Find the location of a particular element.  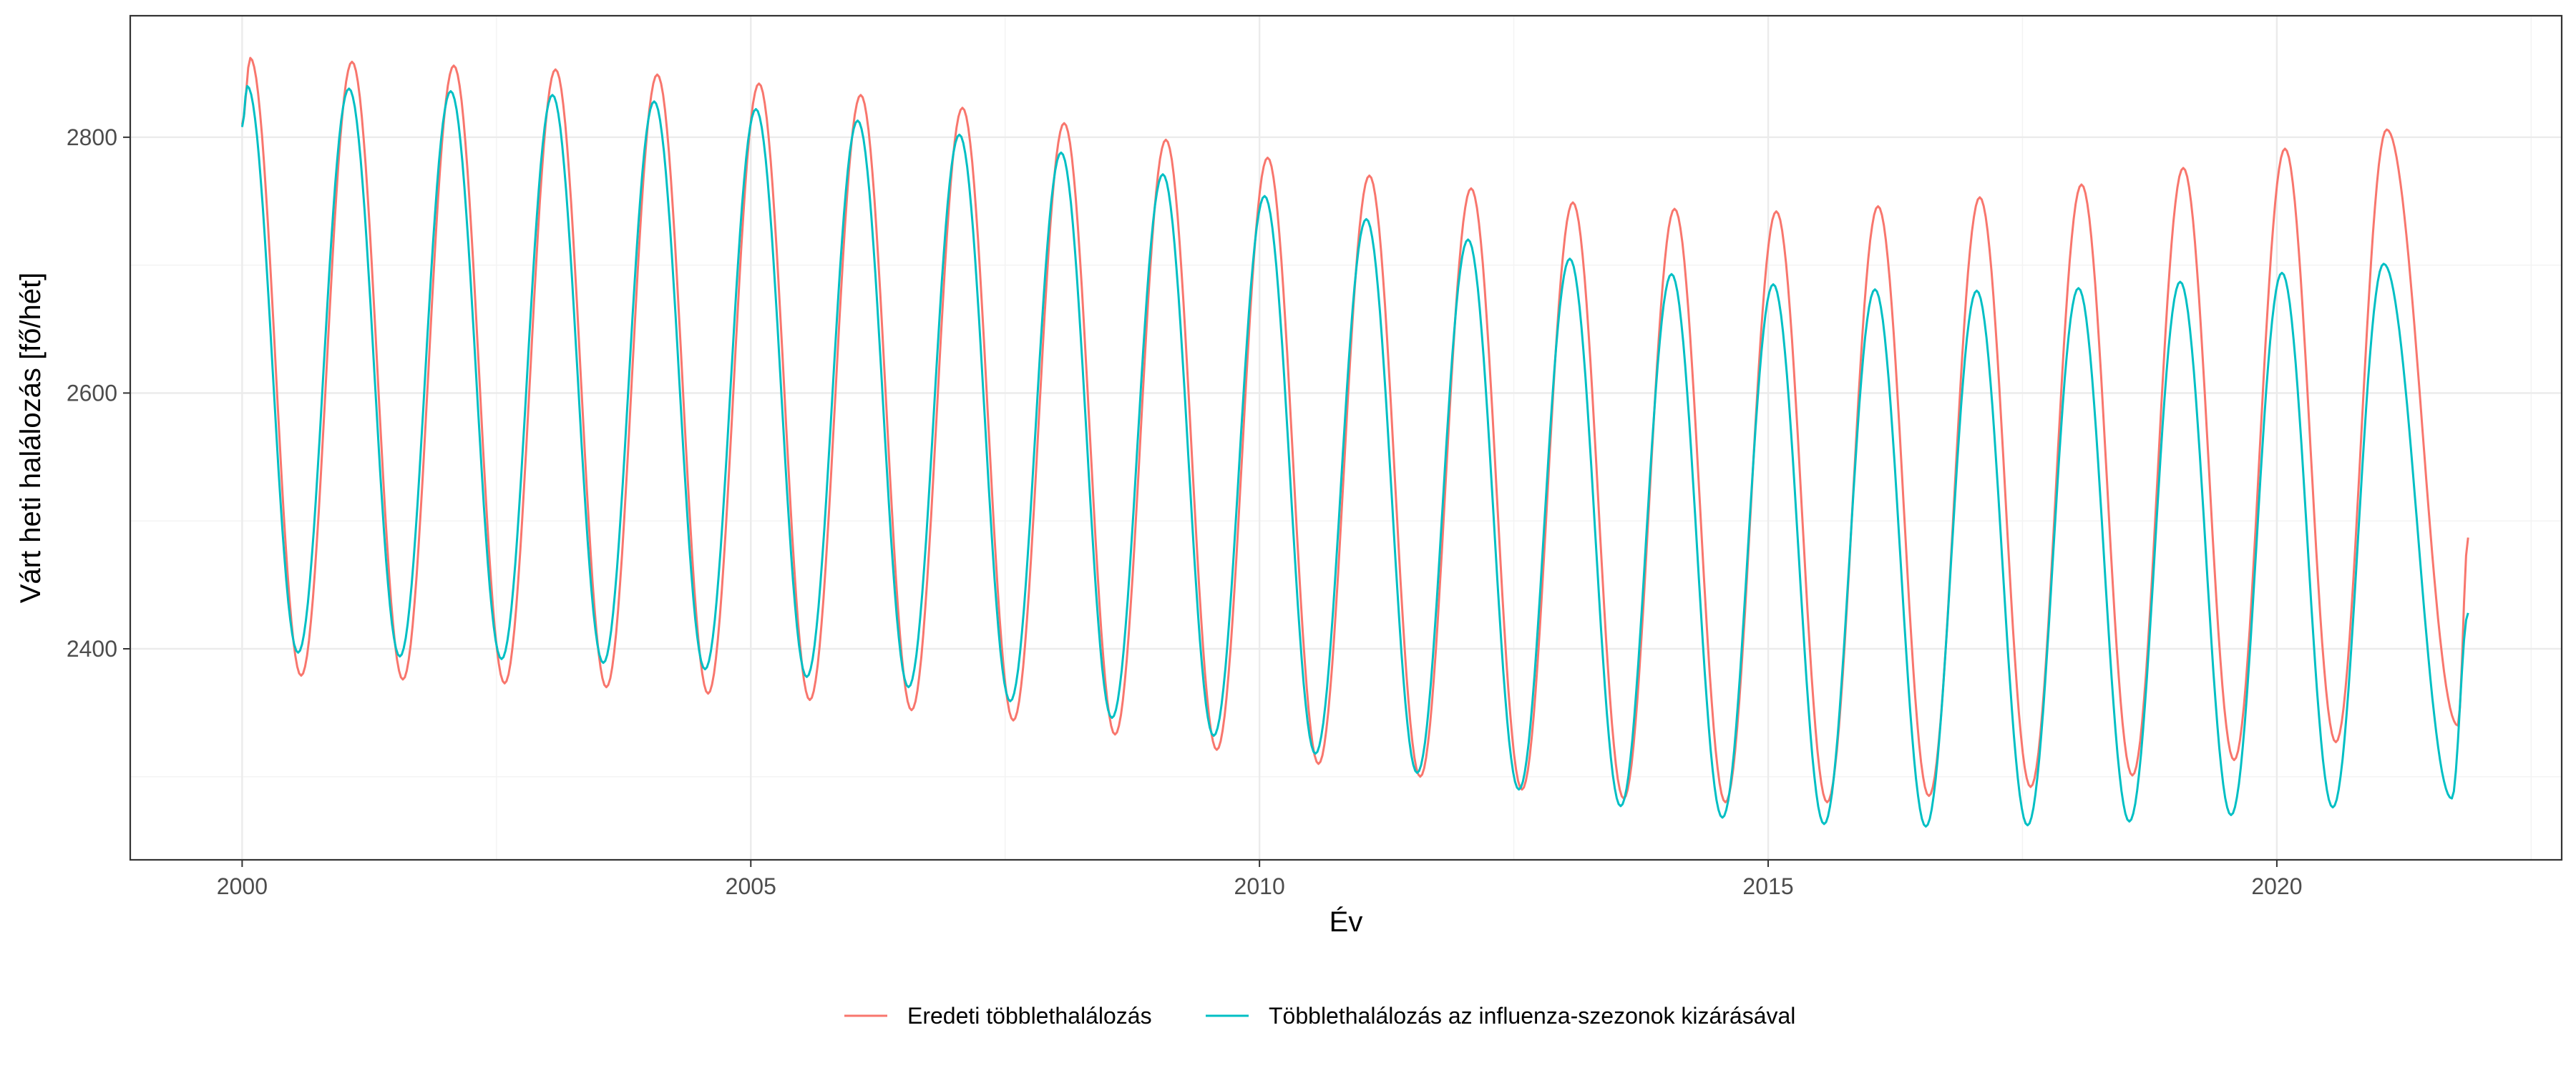

x-tick-label: 2010 is located at coordinates (1259, 886).